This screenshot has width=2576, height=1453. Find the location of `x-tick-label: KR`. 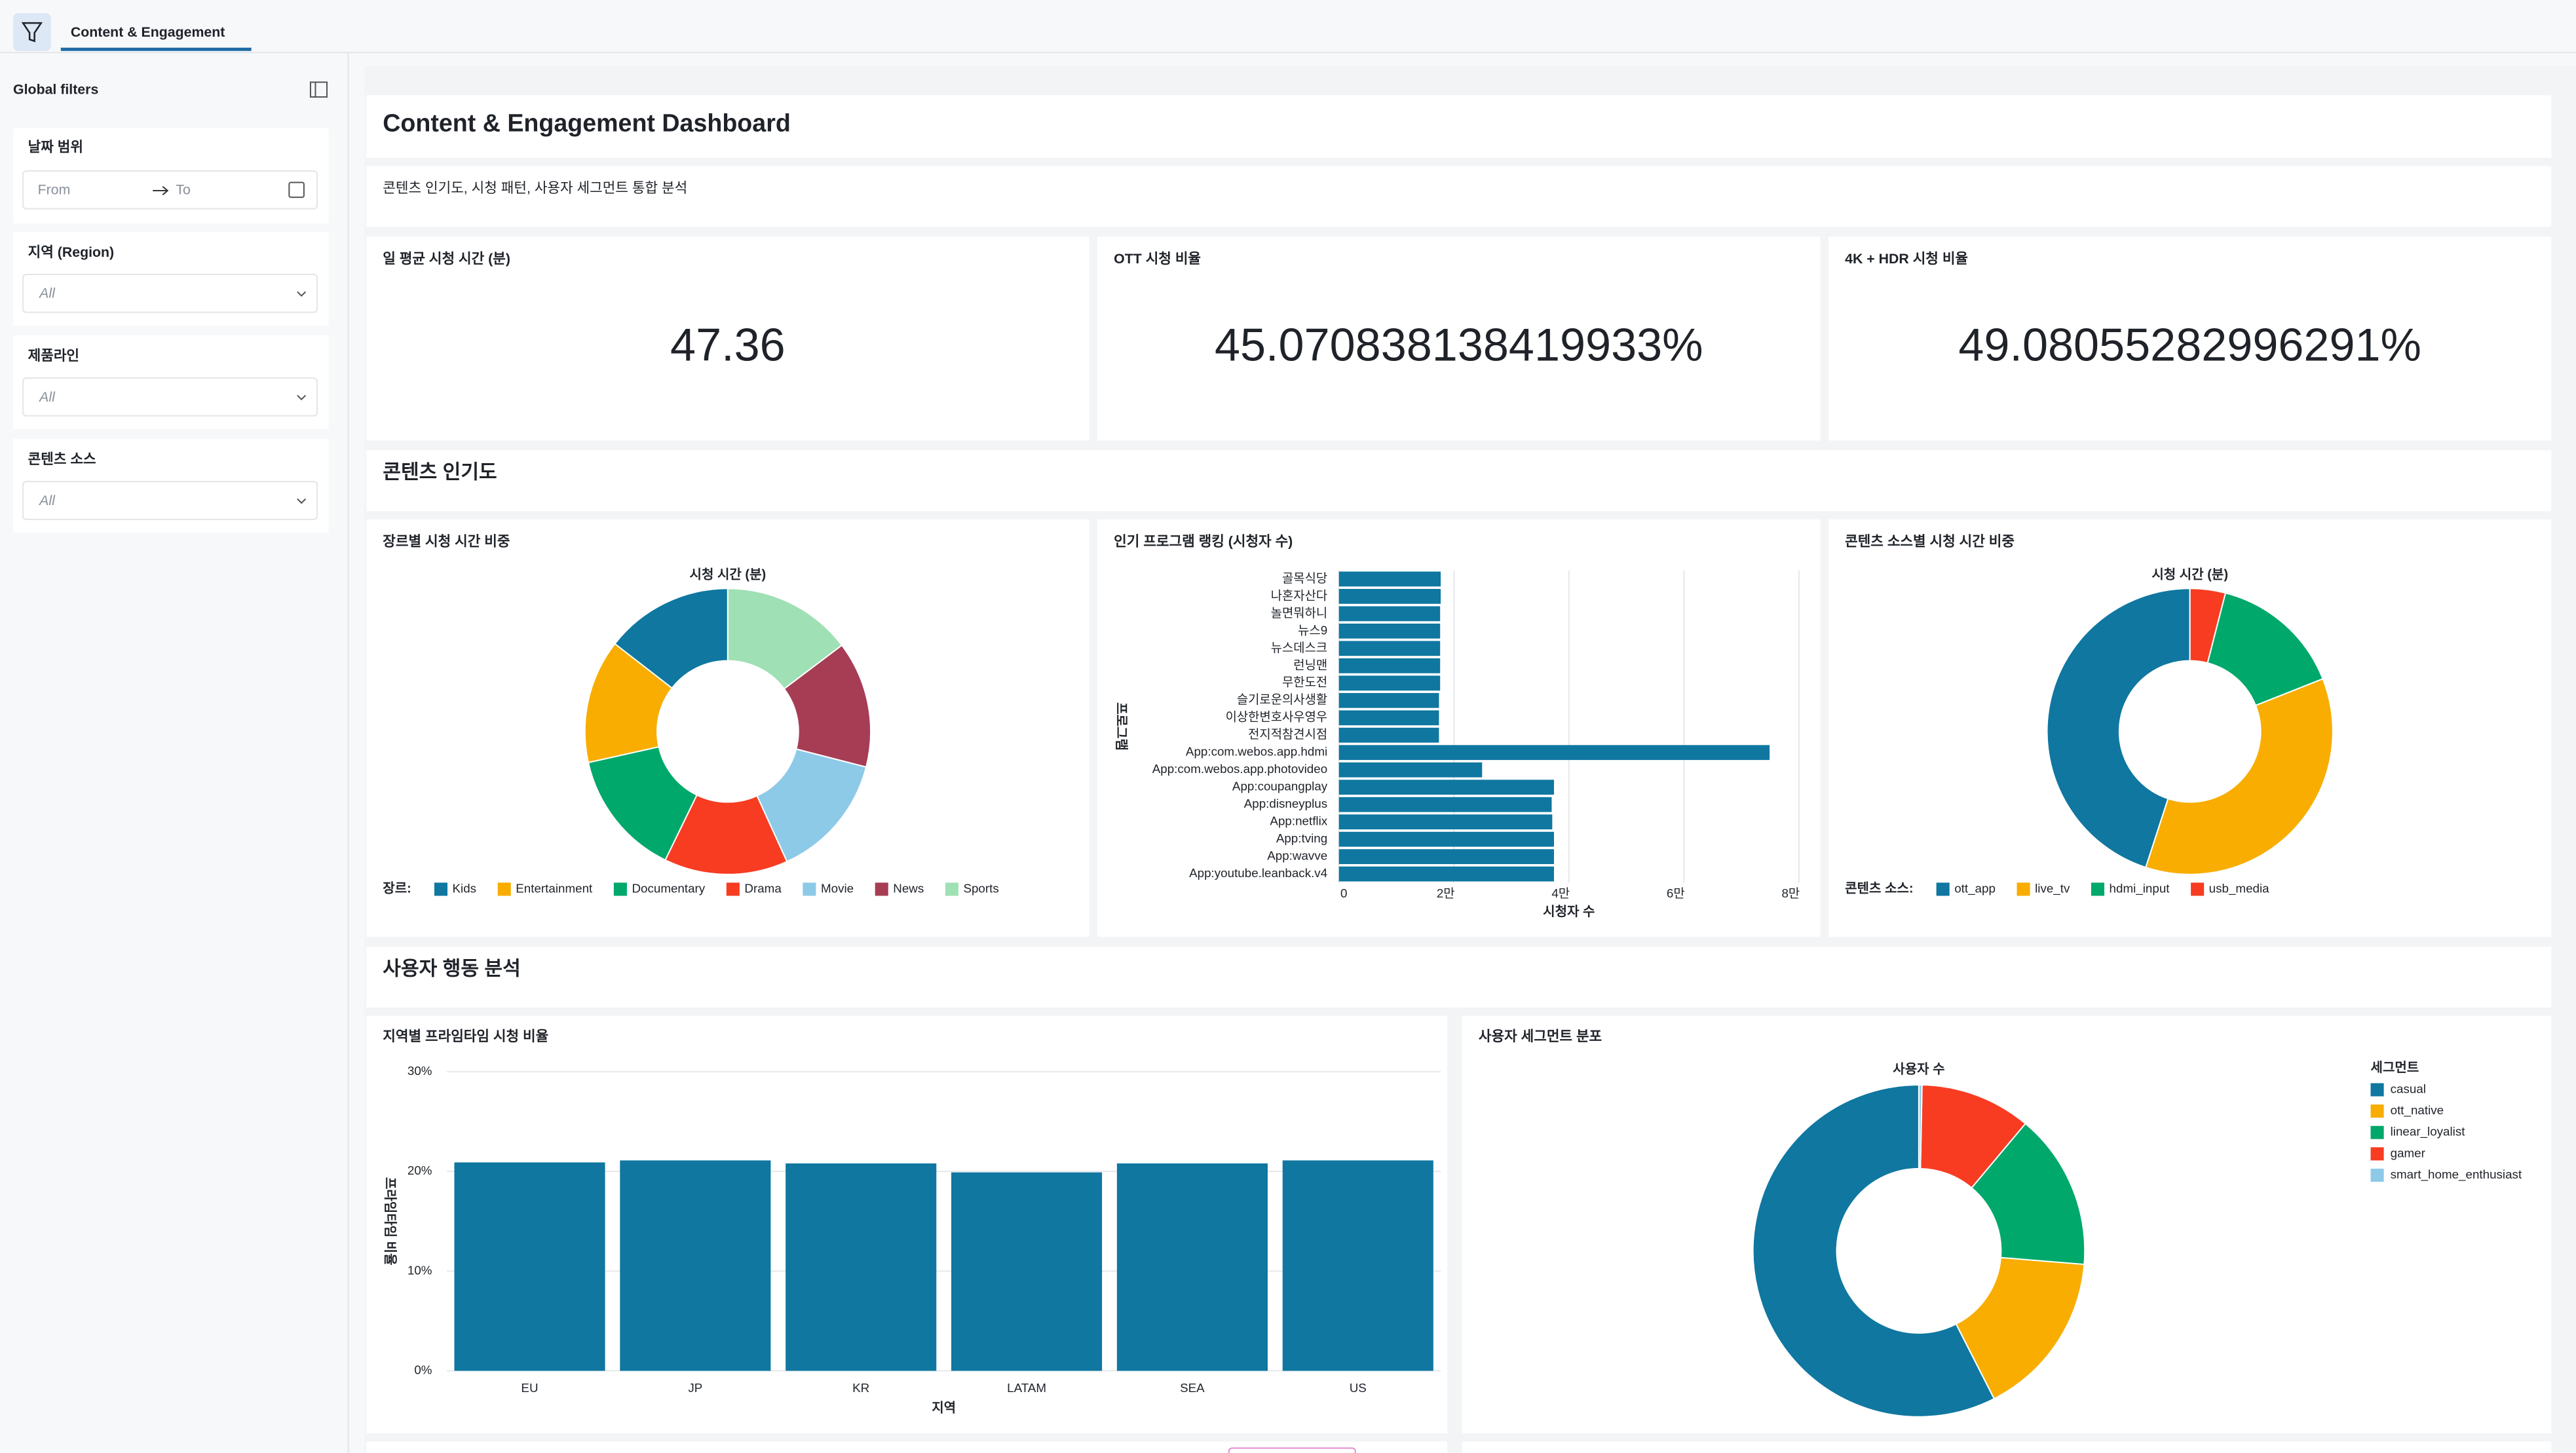

x-tick-label: KR is located at coordinates (860, 1388).